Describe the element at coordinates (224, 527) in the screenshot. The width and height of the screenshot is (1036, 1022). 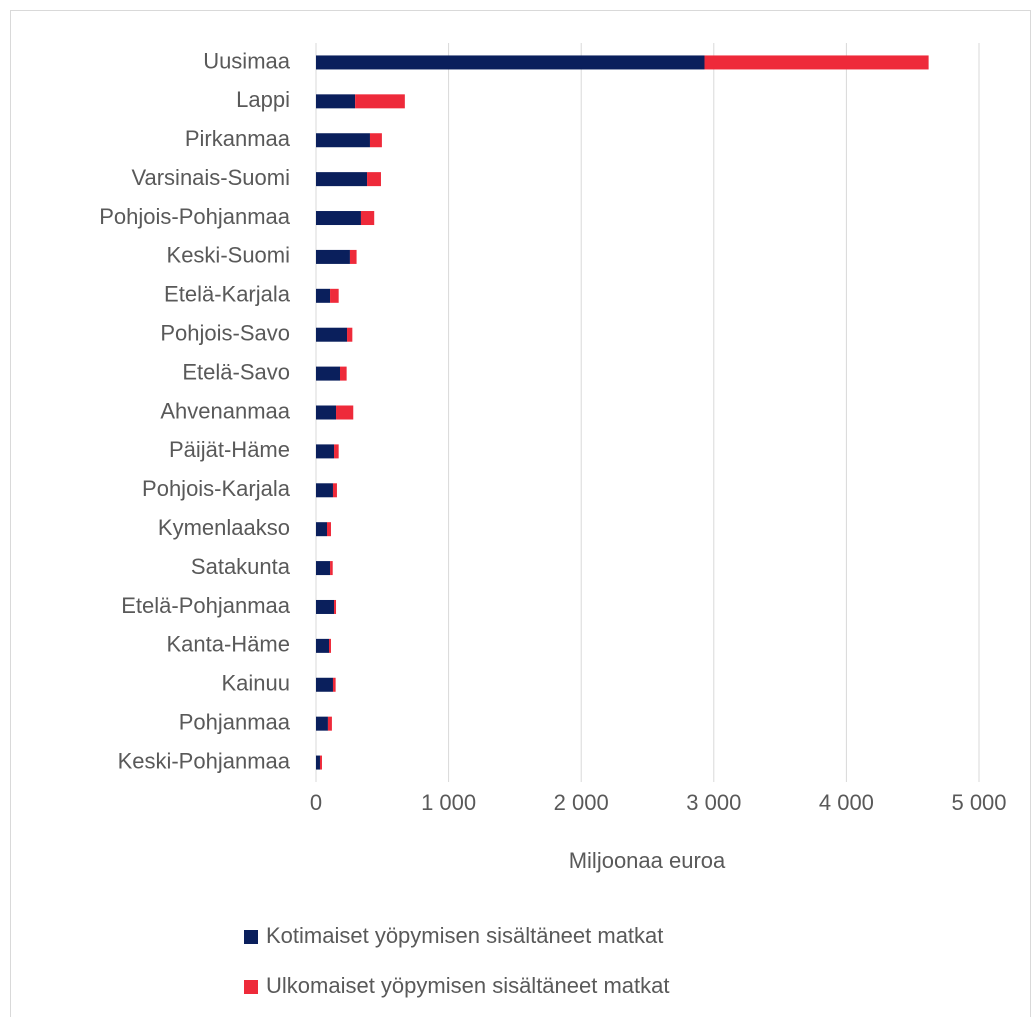
I see `y-tick-label: Kymenlaakso` at that location.